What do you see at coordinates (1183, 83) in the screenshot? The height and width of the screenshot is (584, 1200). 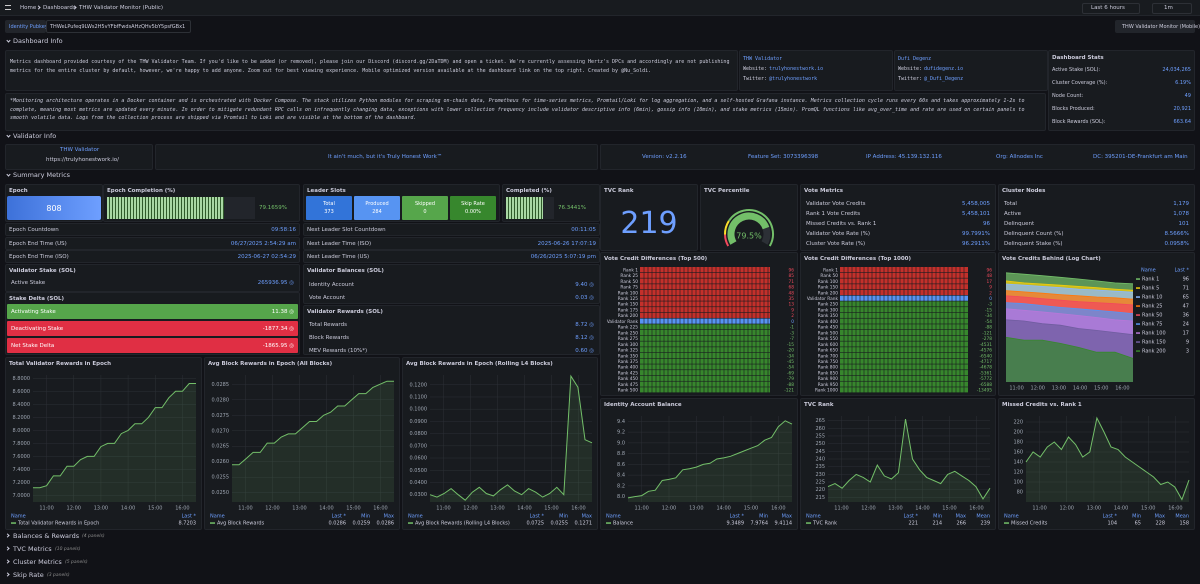 I see `stat-value: 6.19%` at bounding box center [1183, 83].